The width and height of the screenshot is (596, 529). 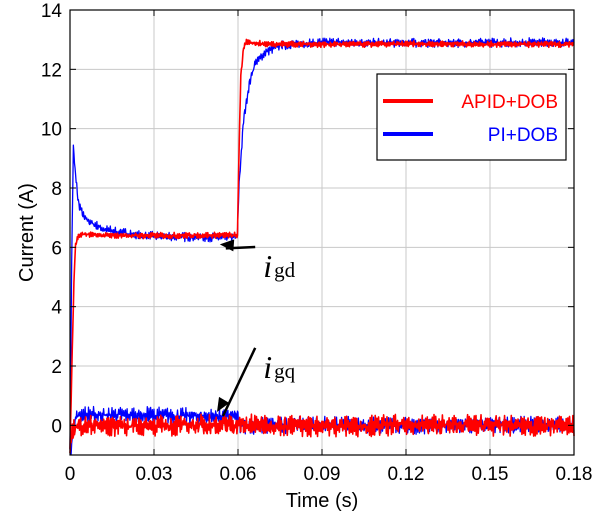 I want to click on y-tick-label: 14, so click(x=52, y=11).